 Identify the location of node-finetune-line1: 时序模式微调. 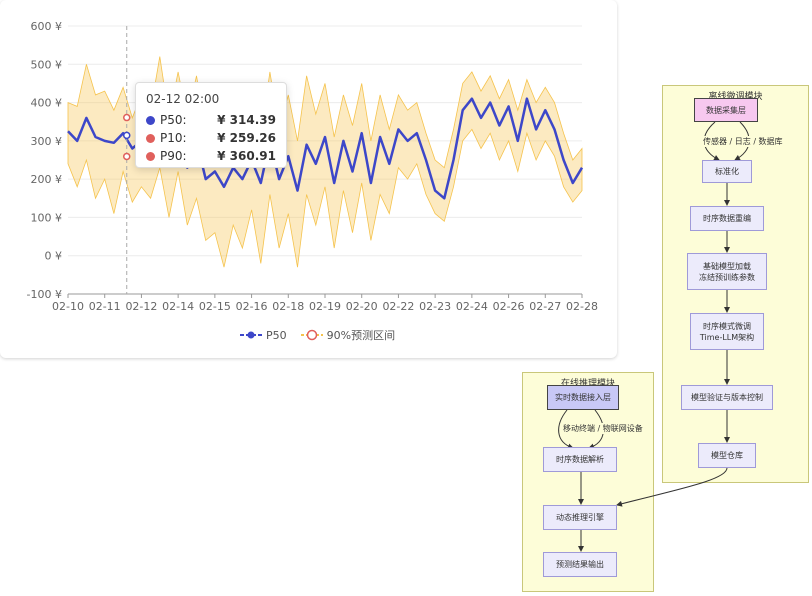
(727, 326).